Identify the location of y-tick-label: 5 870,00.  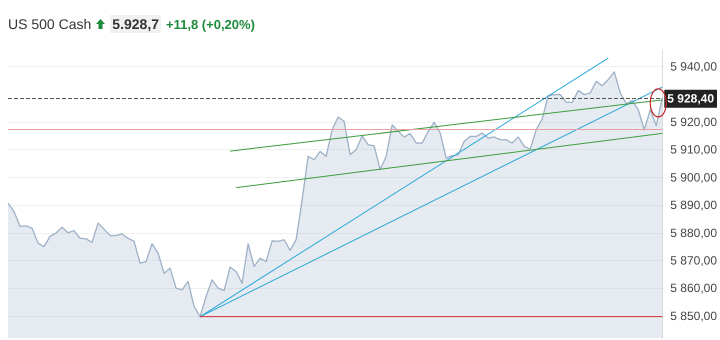
(694, 260).